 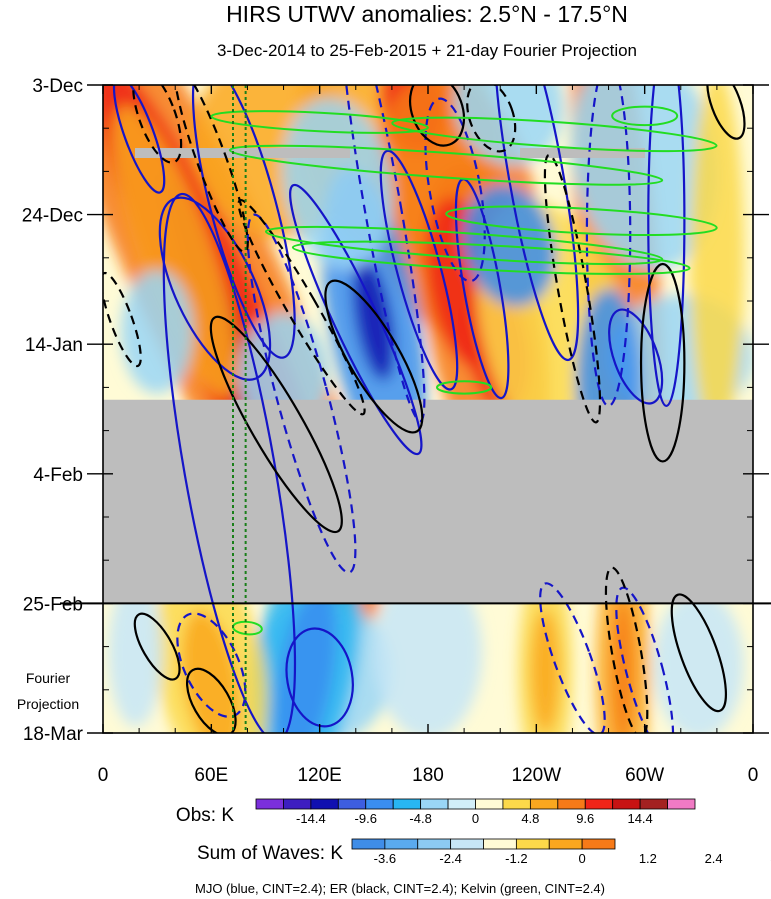 I want to click on projection-label-line2: Projection, so click(x=48, y=704).